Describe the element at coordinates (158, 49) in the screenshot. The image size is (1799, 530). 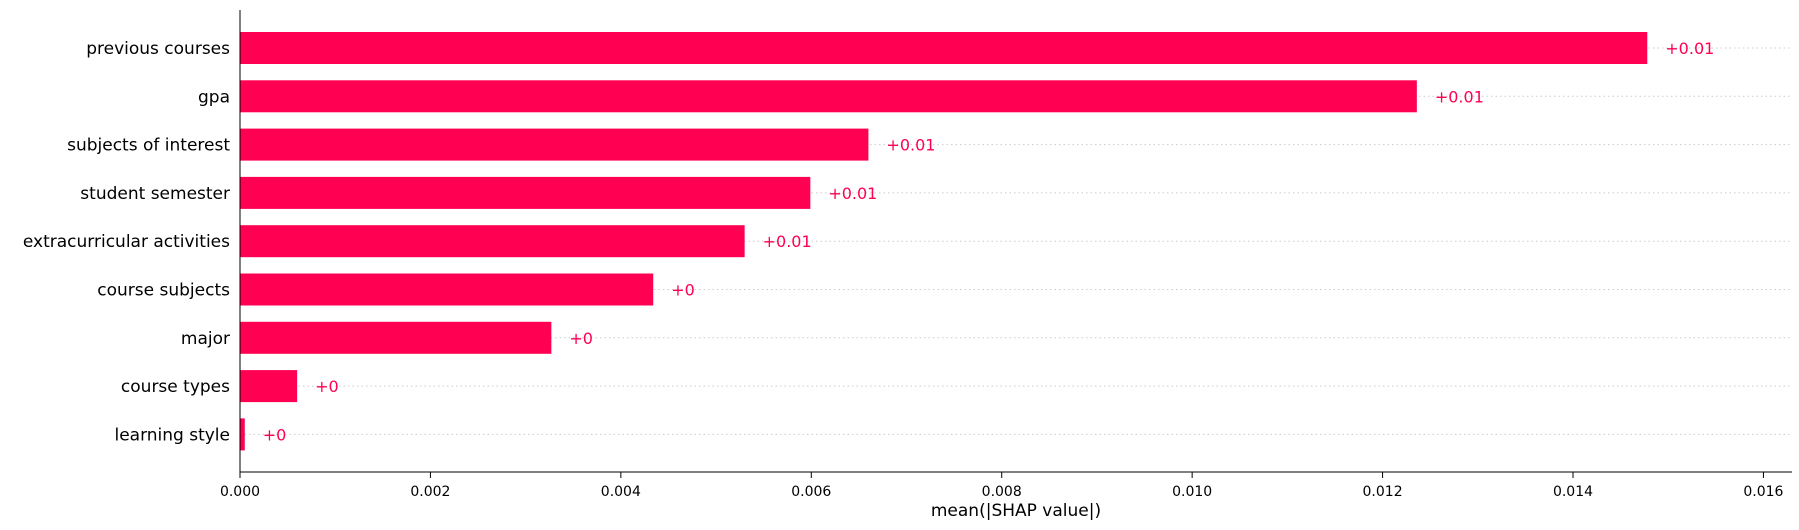
I see `category-label: previous courses` at that location.